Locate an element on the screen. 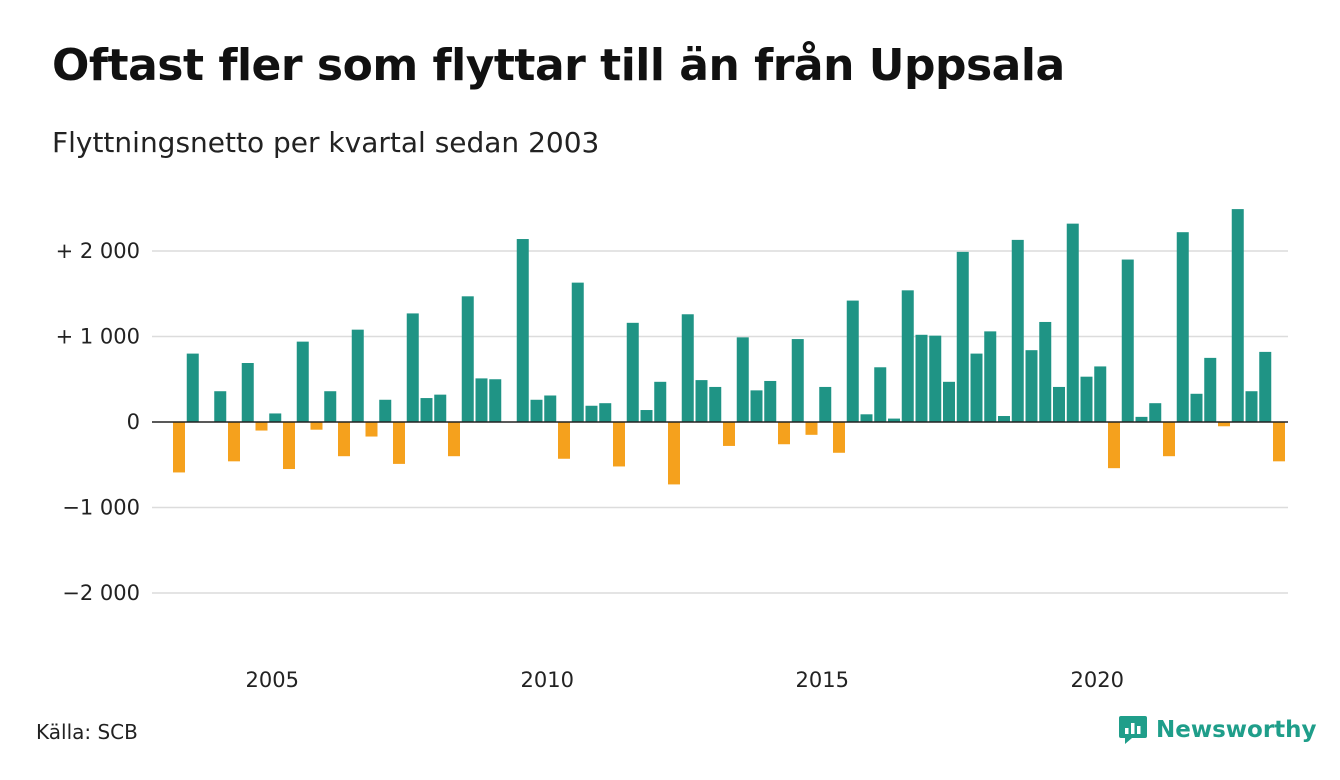 This screenshot has height=780, width=1340. y-tick-label: −2 000 is located at coordinates (101, 593).